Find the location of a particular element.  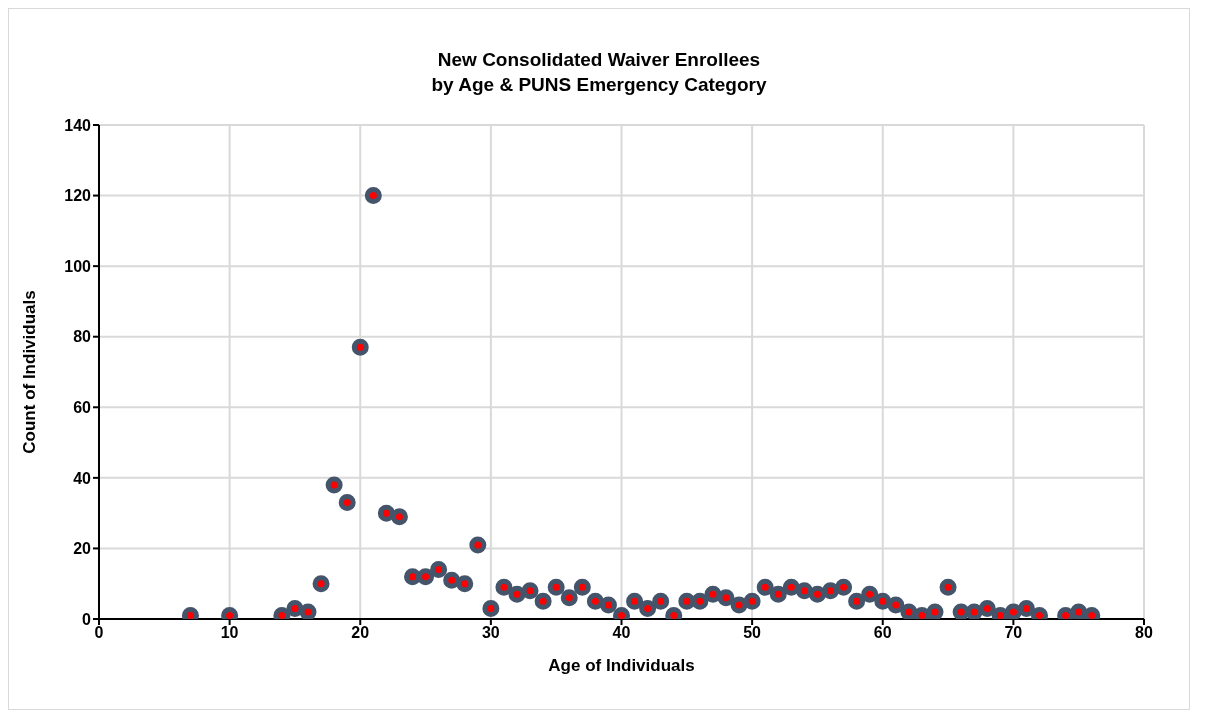

y-tick-label: 100 is located at coordinates (78, 266).